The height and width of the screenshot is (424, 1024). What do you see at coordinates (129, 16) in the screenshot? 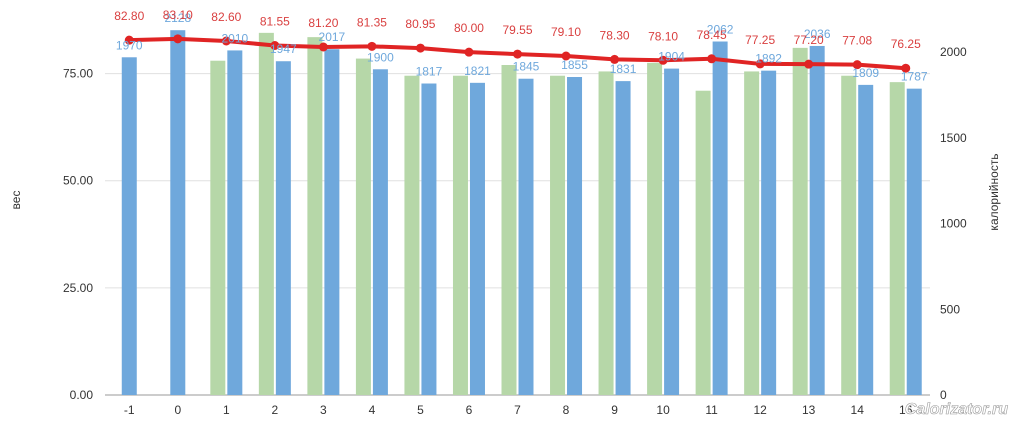
I see `weight-line-label: 82.80` at bounding box center [129, 16].